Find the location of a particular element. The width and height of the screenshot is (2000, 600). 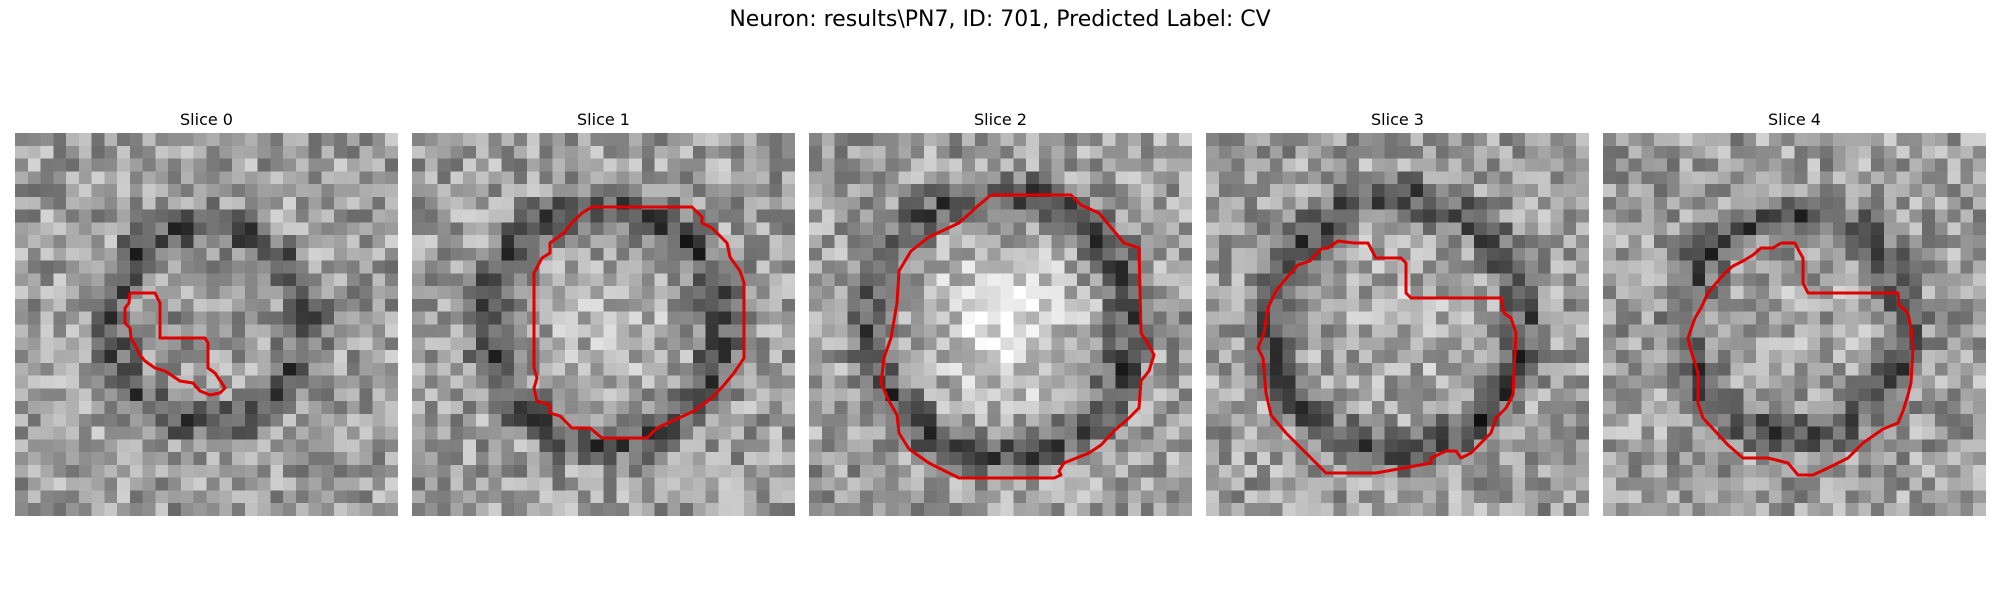

slice-panel-2: Slice 2 is located at coordinates (1000, 315).